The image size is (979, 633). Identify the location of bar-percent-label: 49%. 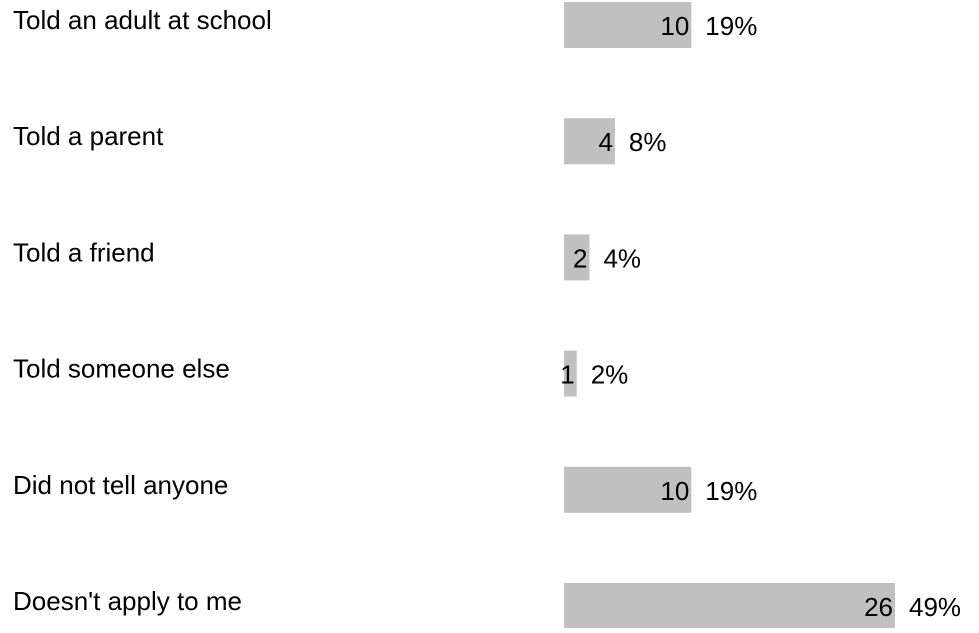
(935, 607).